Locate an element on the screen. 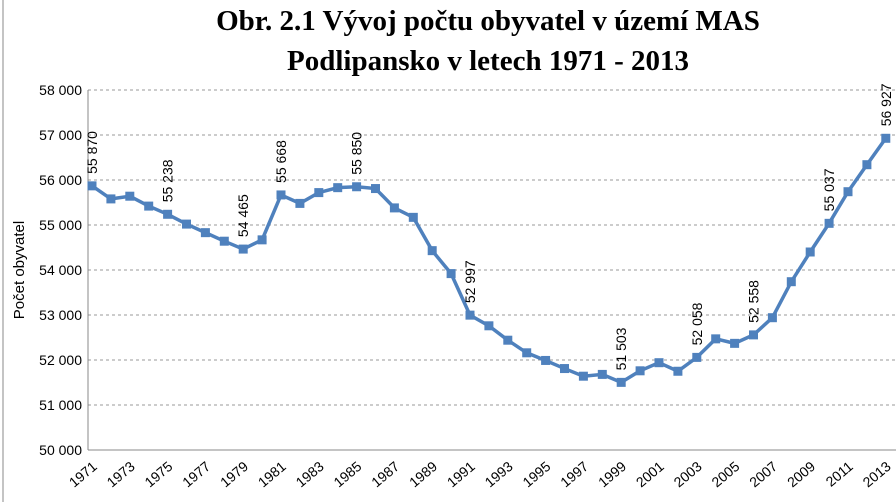  data-label: 52 058 is located at coordinates (697, 323).